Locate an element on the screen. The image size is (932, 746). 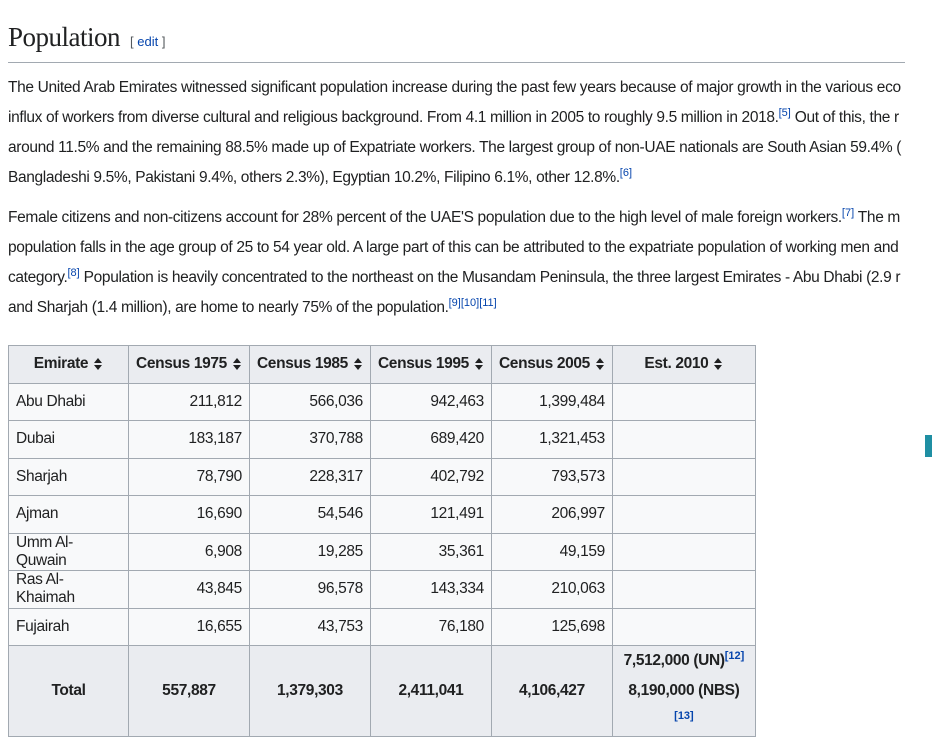
cell: Fujairah is located at coordinates (68, 626).